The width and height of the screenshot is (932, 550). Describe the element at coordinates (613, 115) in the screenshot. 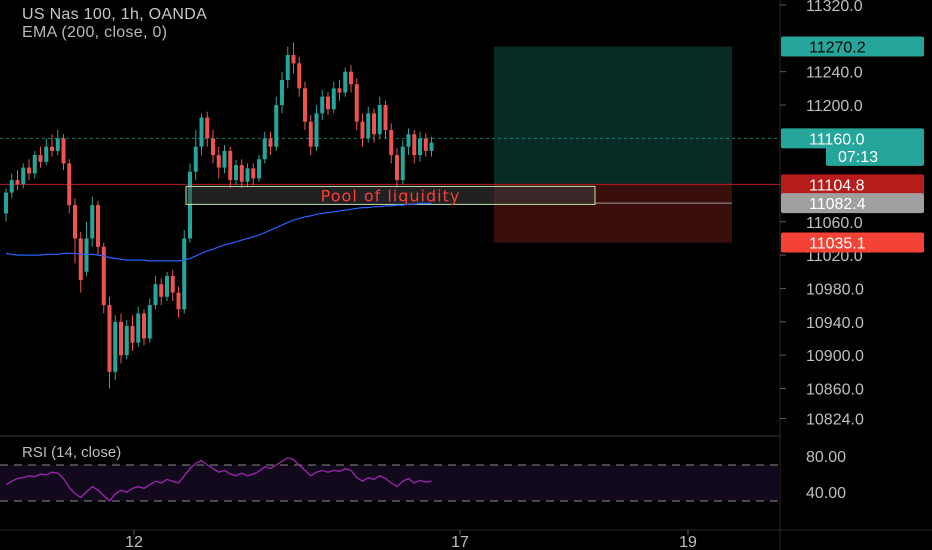

I see `take-profit-zone` at that location.